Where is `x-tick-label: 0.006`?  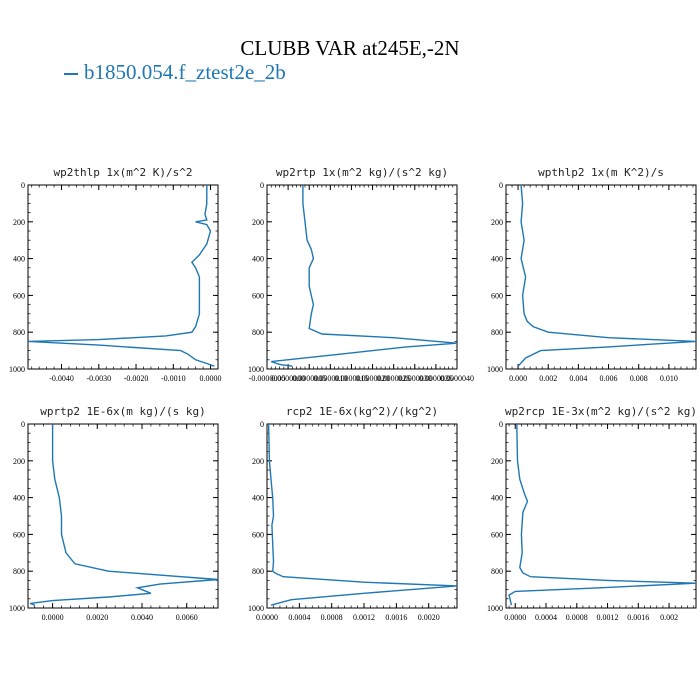 x-tick-label: 0.006 is located at coordinates (609, 378).